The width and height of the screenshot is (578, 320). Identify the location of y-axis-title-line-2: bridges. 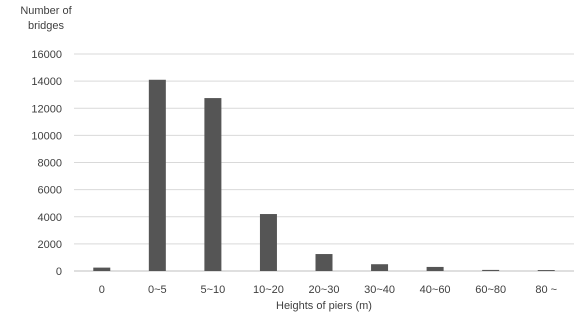
(46, 26).